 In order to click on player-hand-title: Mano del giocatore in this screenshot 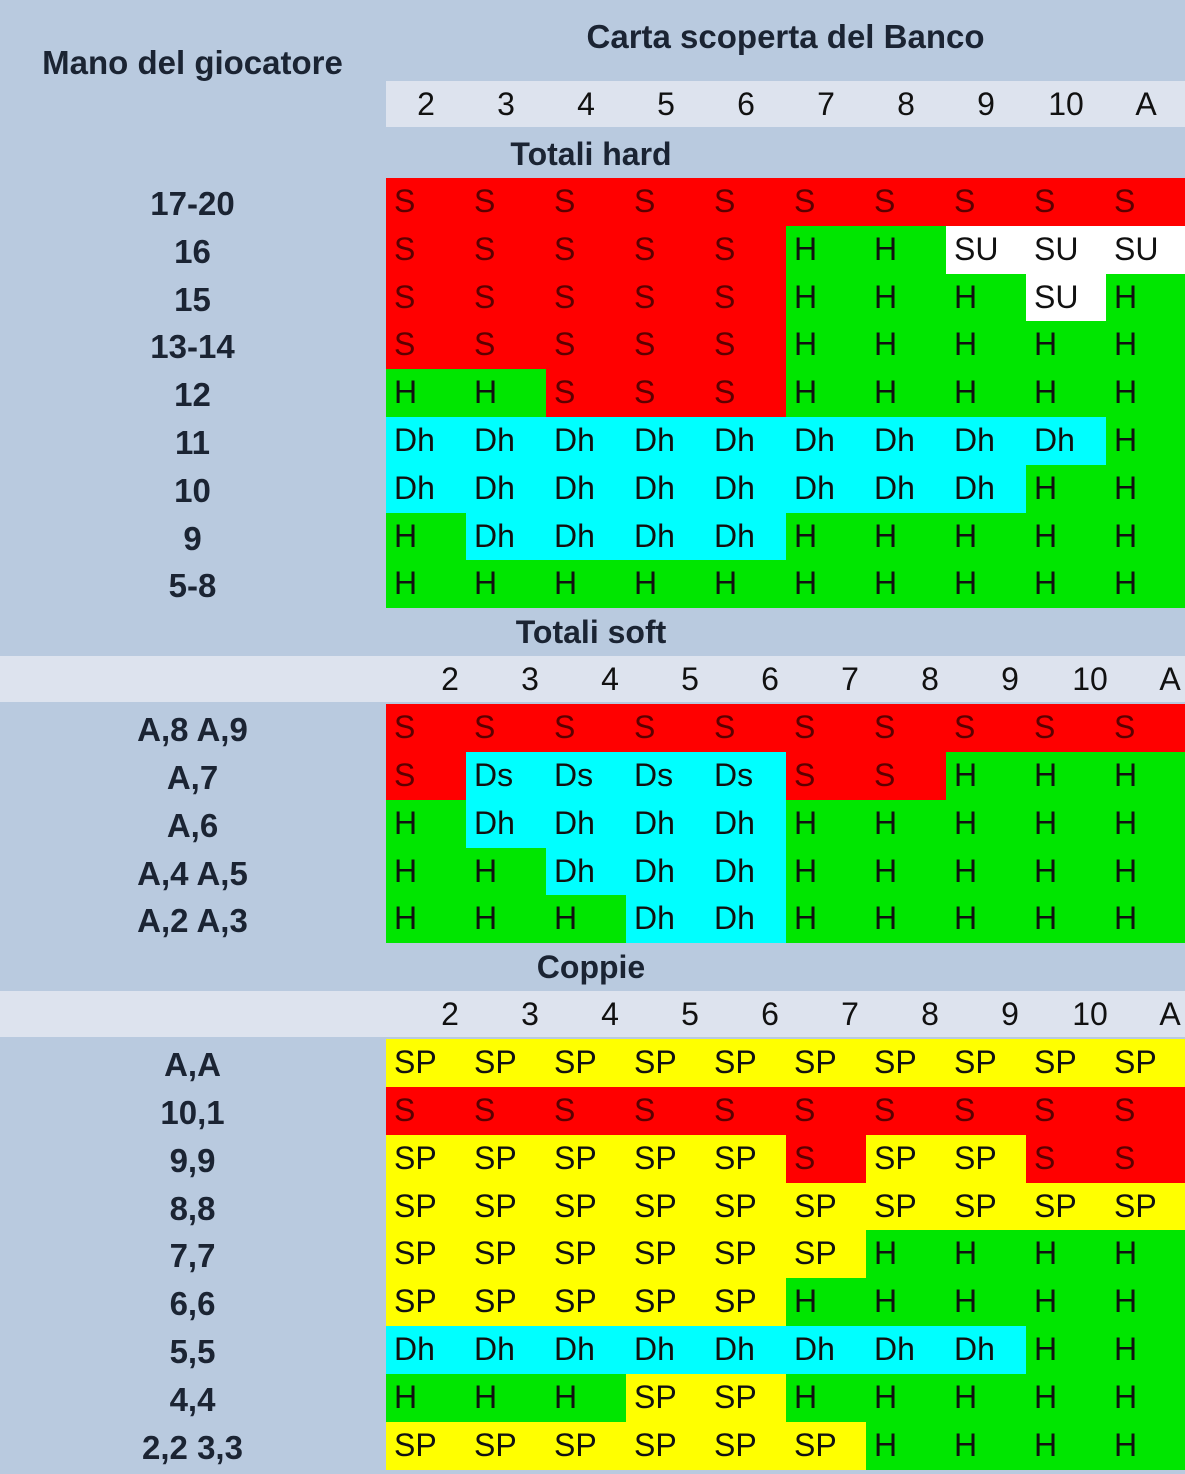, I will do `click(192, 62)`.